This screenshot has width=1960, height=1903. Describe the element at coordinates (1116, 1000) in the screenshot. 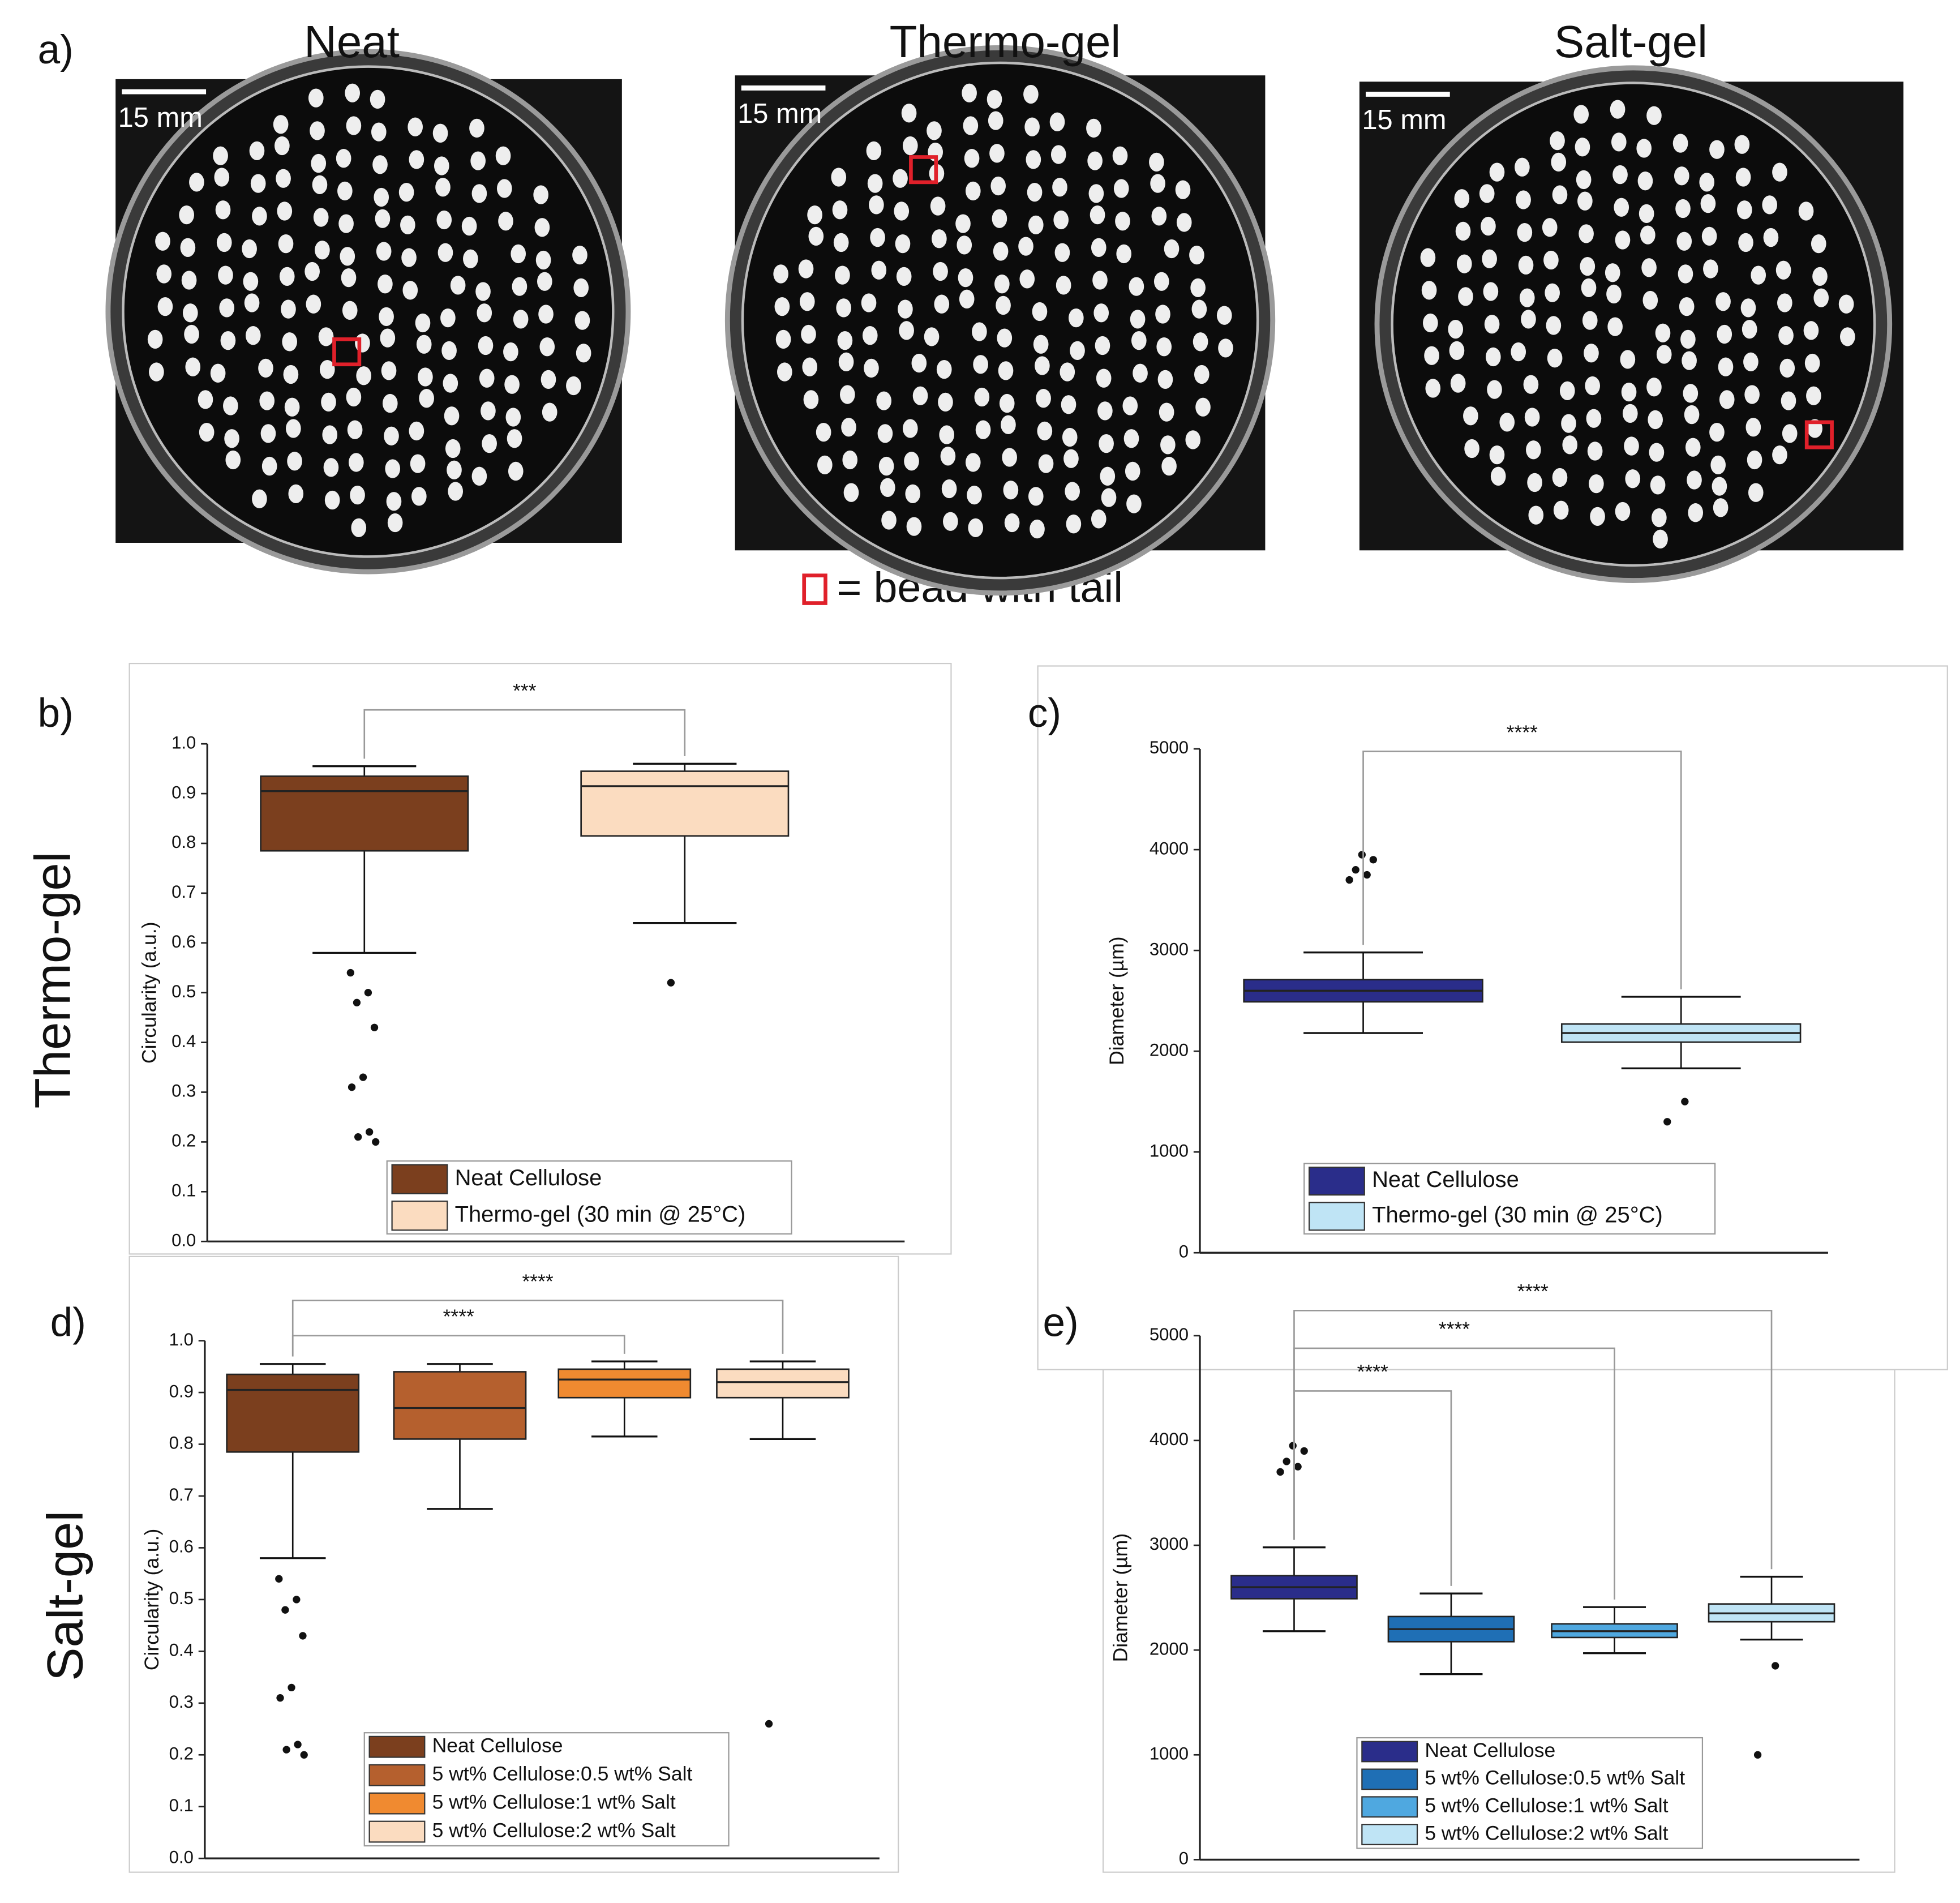

I see `y-axis-label: Diameter (µm)` at that location.